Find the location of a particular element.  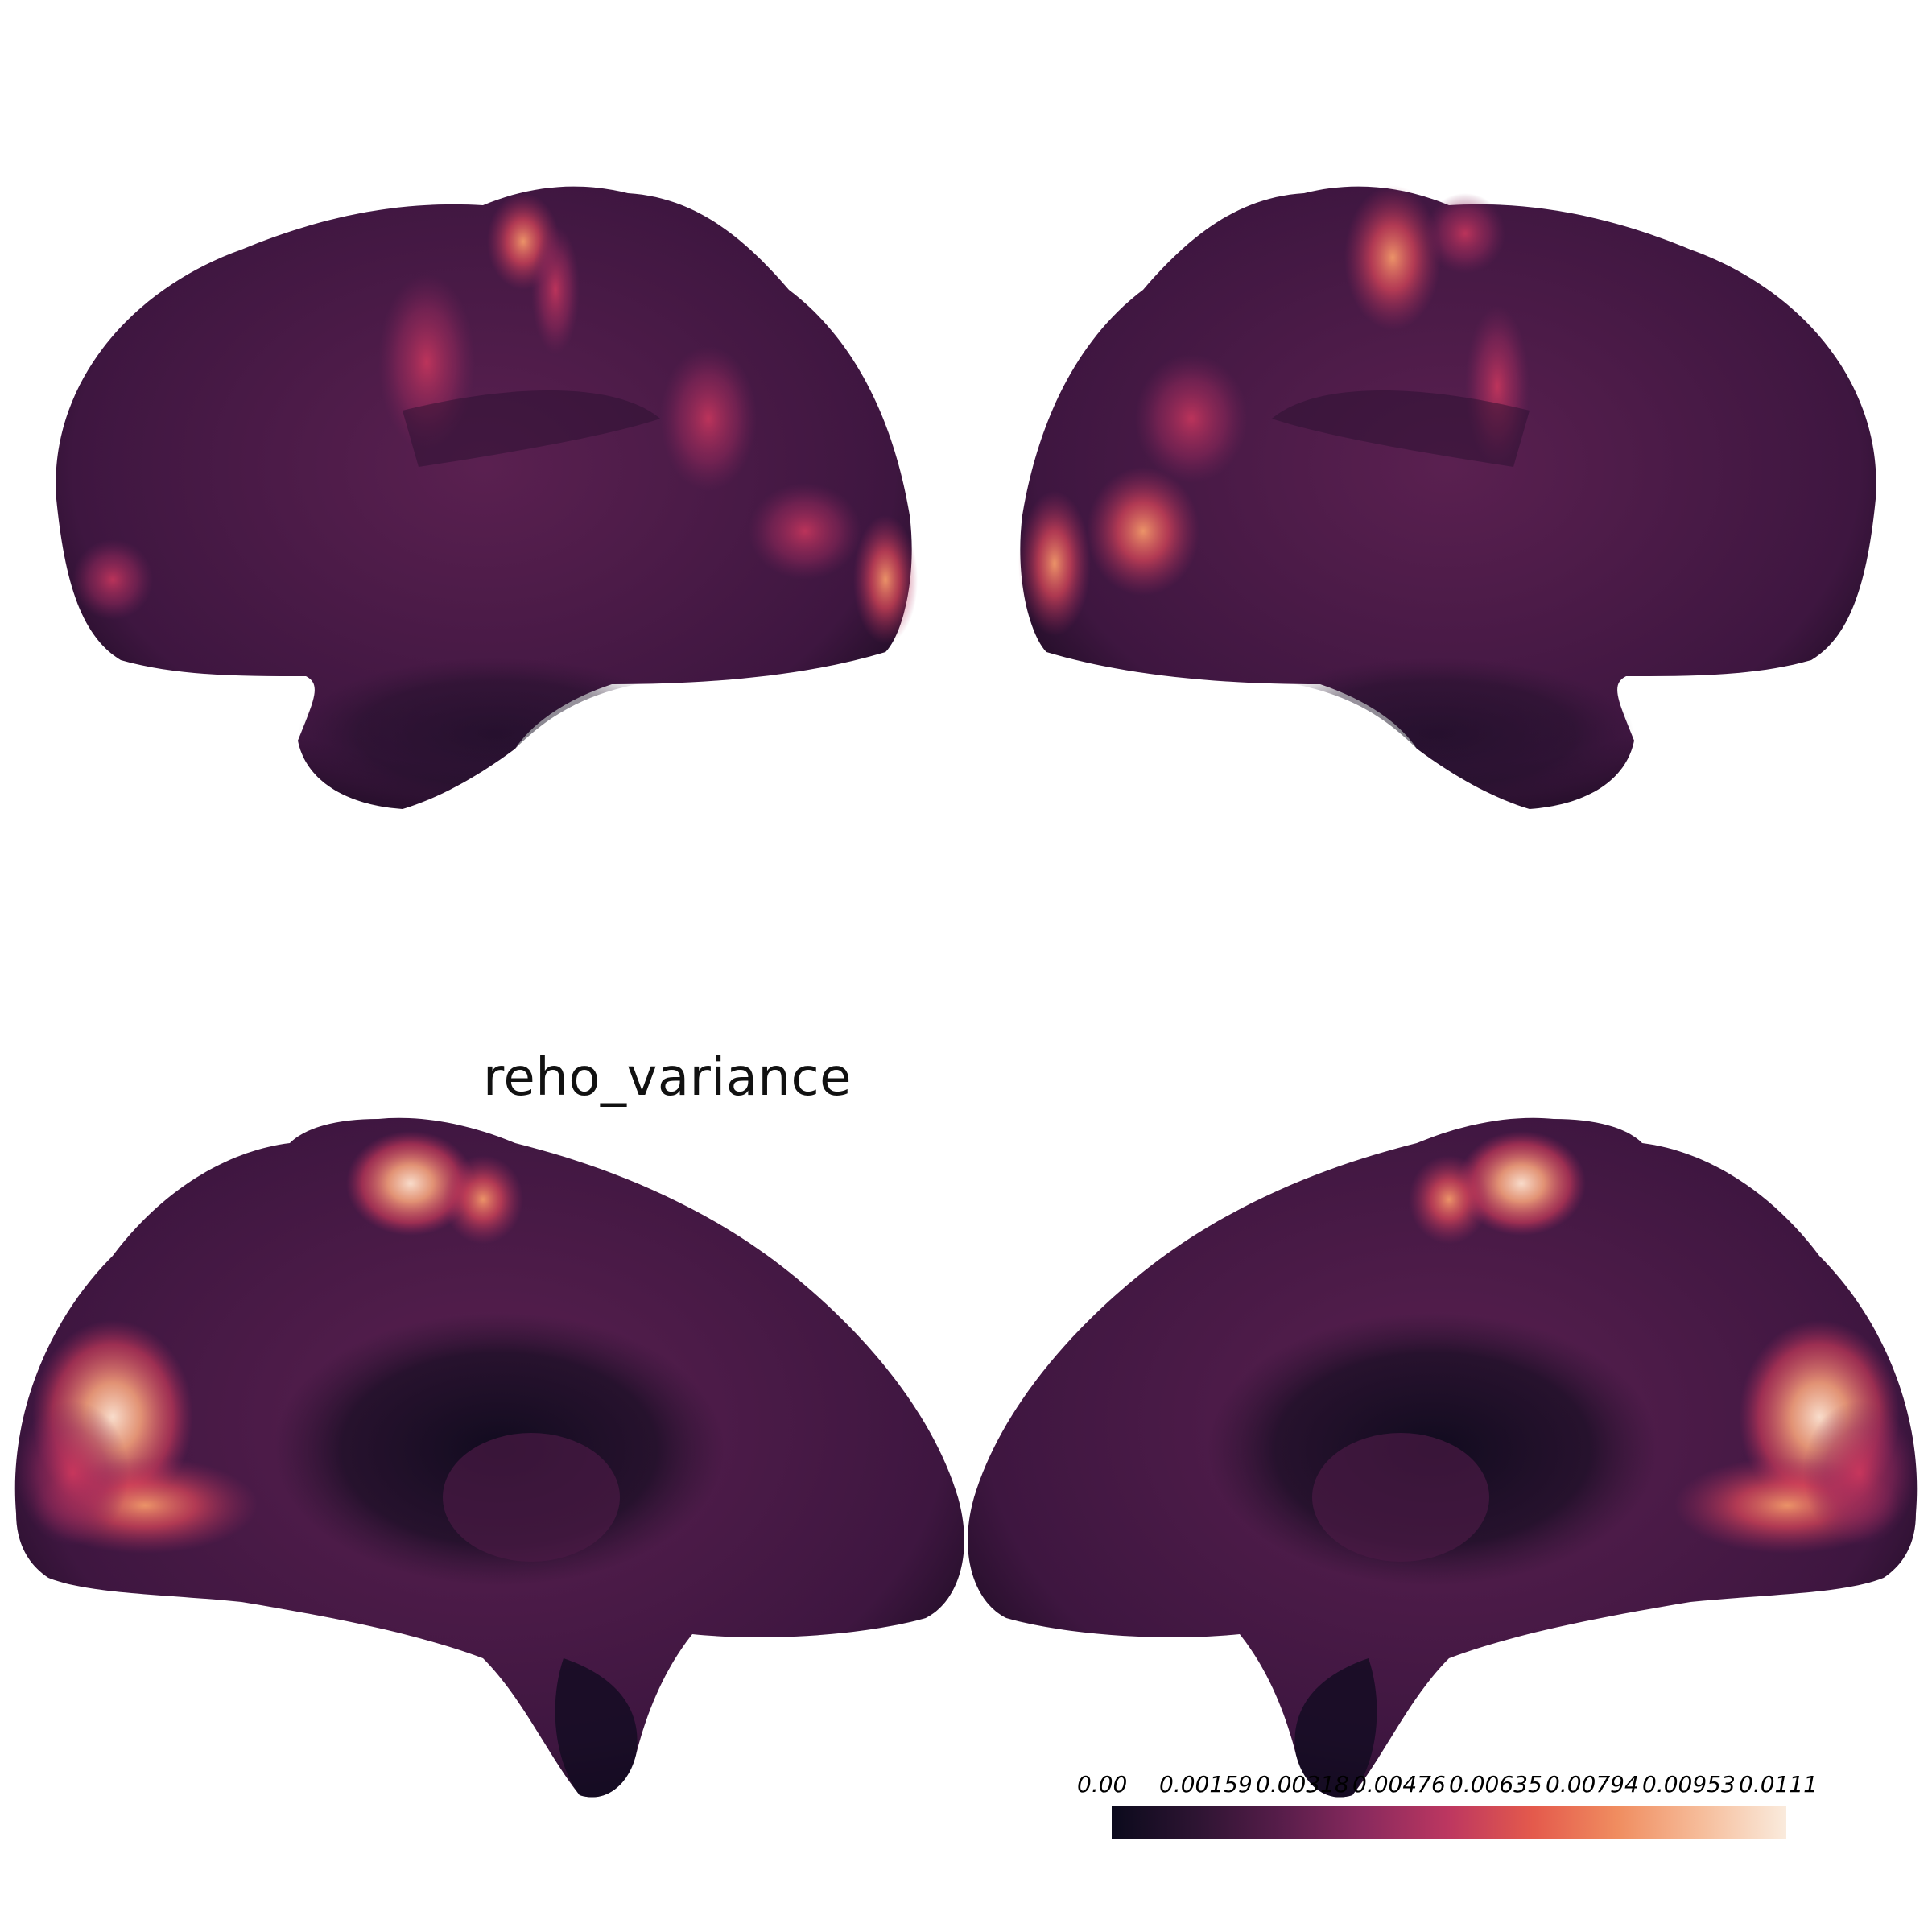

figure-title: reho_variance is located at coordinates (667, 1078).